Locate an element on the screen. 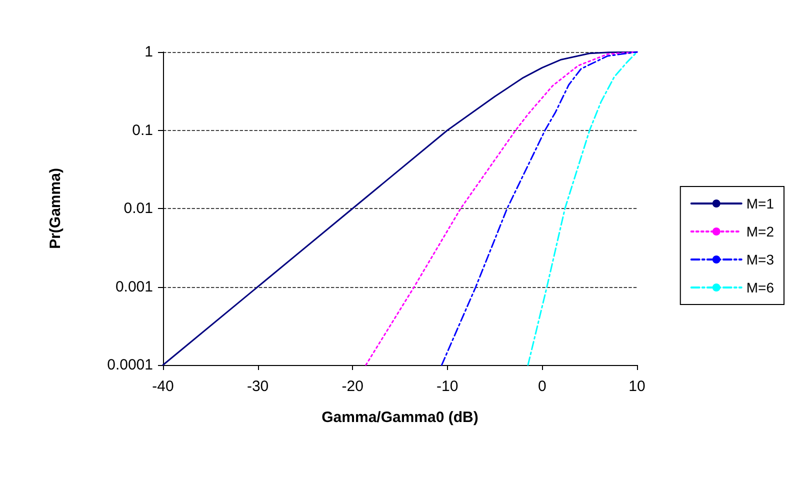 The width and height of the screenshot is (804, 491). x-tick-label: -20 is located at coordinates (353, 386).